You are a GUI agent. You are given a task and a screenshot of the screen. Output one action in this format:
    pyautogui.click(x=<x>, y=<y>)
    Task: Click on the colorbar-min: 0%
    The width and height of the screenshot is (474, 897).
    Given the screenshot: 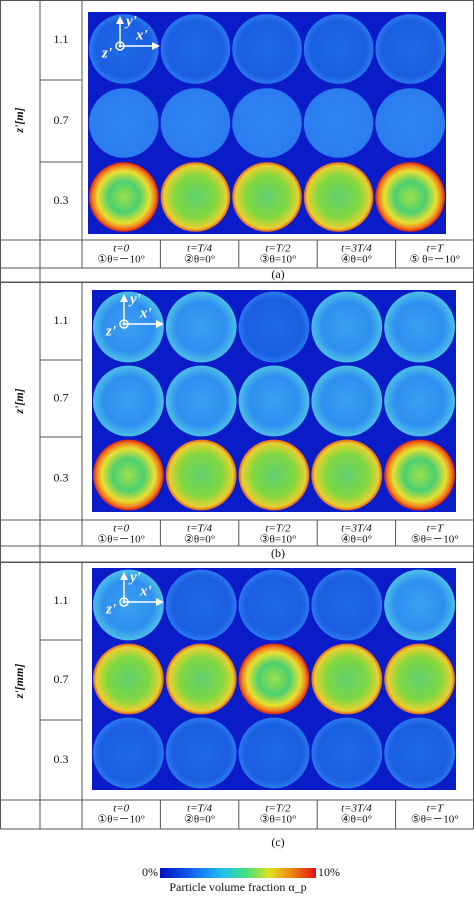 What is the action you would take?
    pyautogui.click(x=150, y=872)
    